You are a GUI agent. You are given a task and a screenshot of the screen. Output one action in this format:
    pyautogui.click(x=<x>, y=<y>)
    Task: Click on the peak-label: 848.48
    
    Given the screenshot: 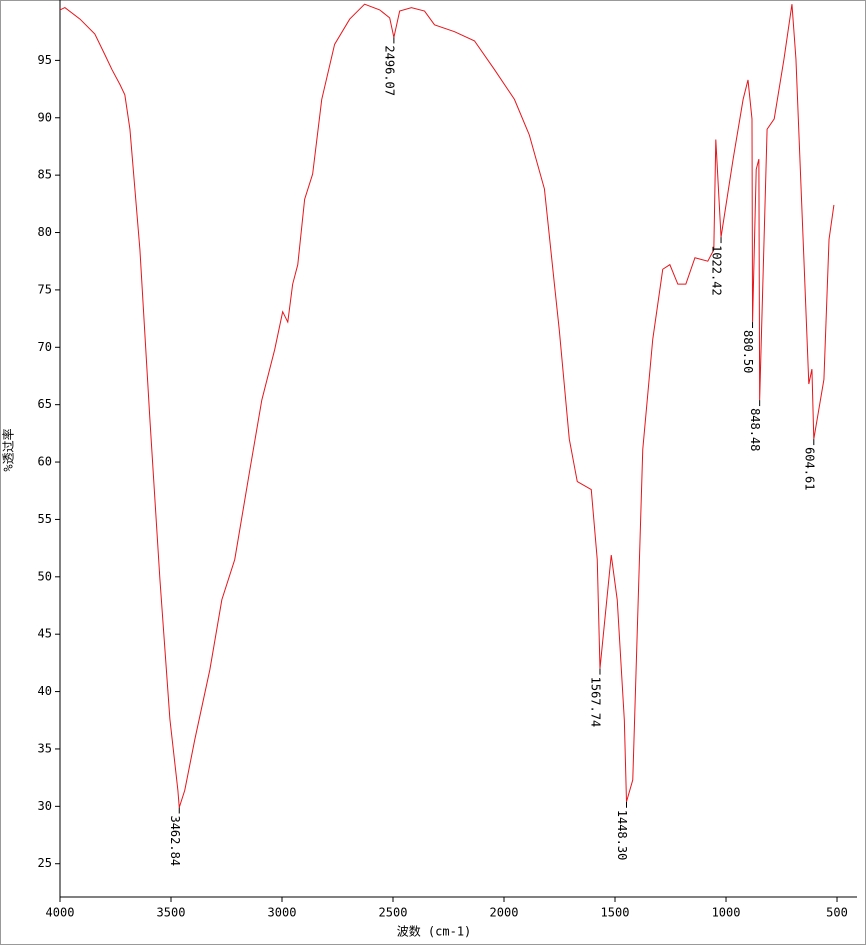 What is the action you would take?
    pyautogui.click(x=755, y=429)
    